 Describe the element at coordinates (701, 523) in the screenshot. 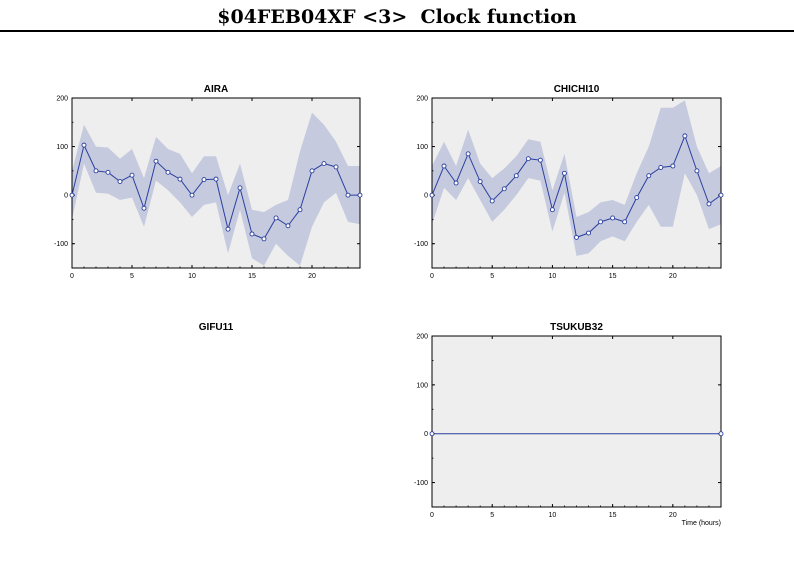

I see `x-axis-label: Time (hours)` at that location.